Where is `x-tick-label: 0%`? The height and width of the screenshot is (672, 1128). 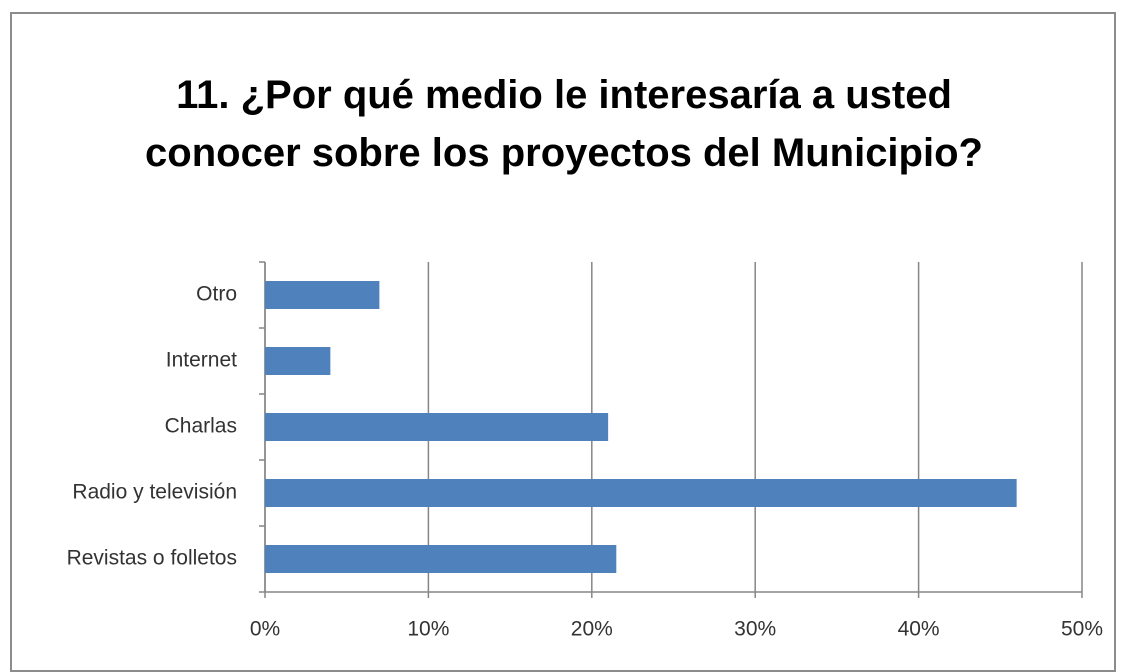 x-tick-label: 0% is located at coordinates (265, 629).